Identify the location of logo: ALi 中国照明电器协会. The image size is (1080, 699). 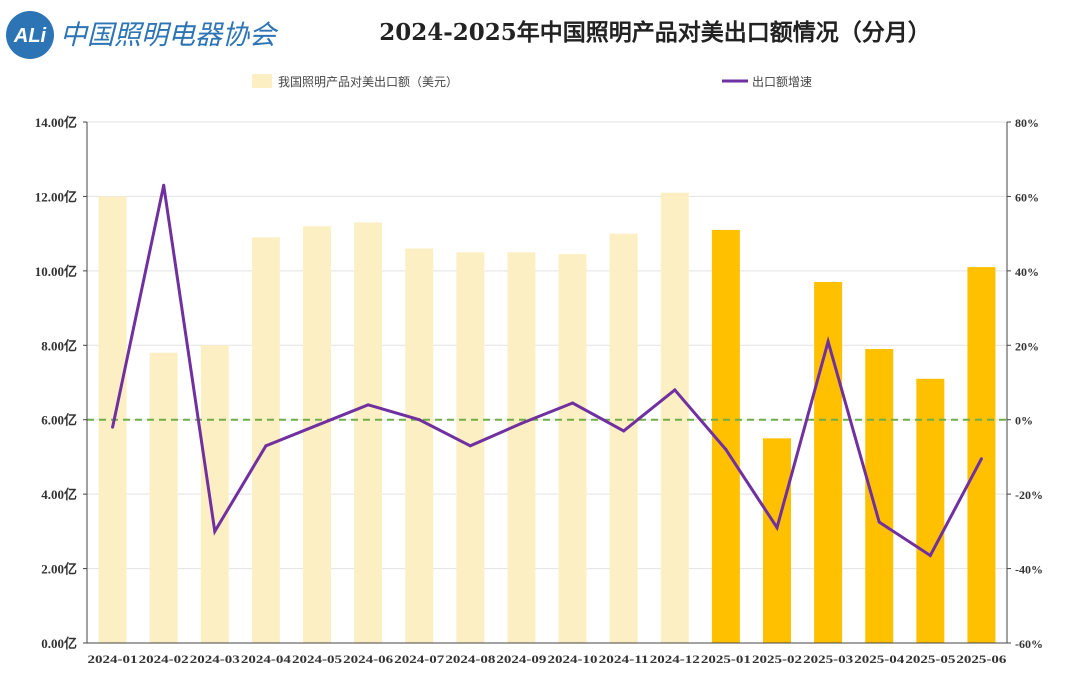
(142, 35).